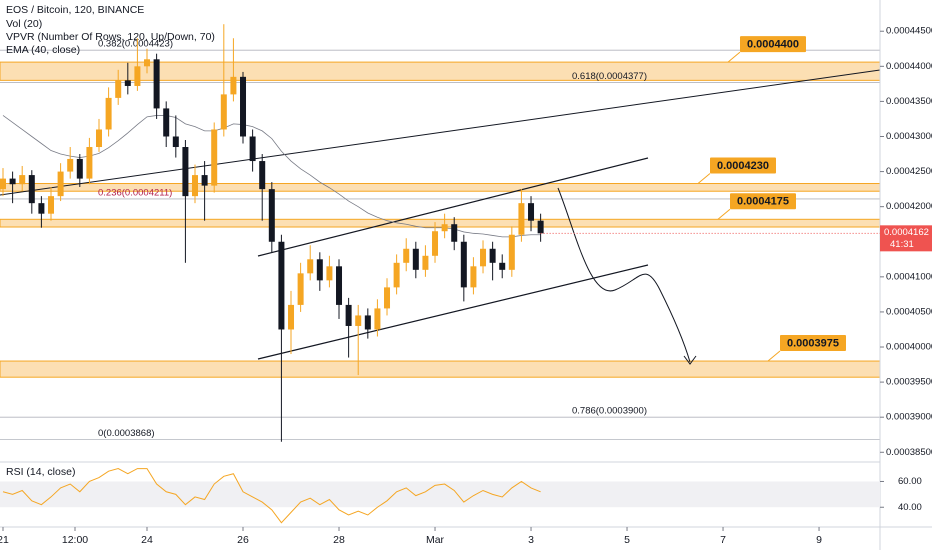 Image resolution: width=932 pixels, height=550 pixels. Describe the element at coordinates (909, 31) in the screenshot. I see `y-tick-label: 0.00044500` at that location.